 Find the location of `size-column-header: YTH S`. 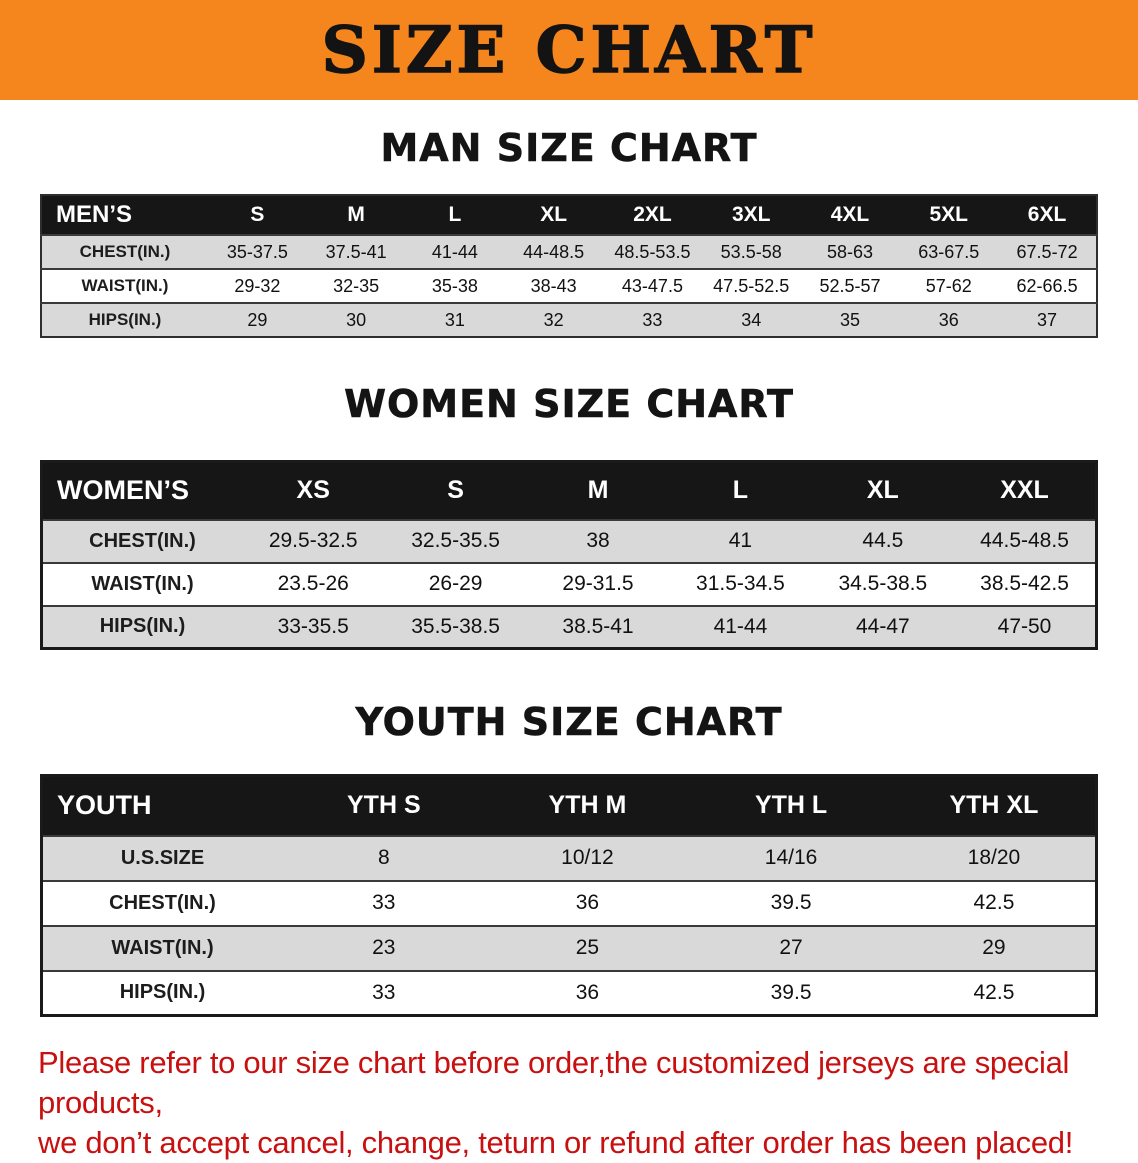

size-column-header: YTH S is located at coordinates (384, 805).